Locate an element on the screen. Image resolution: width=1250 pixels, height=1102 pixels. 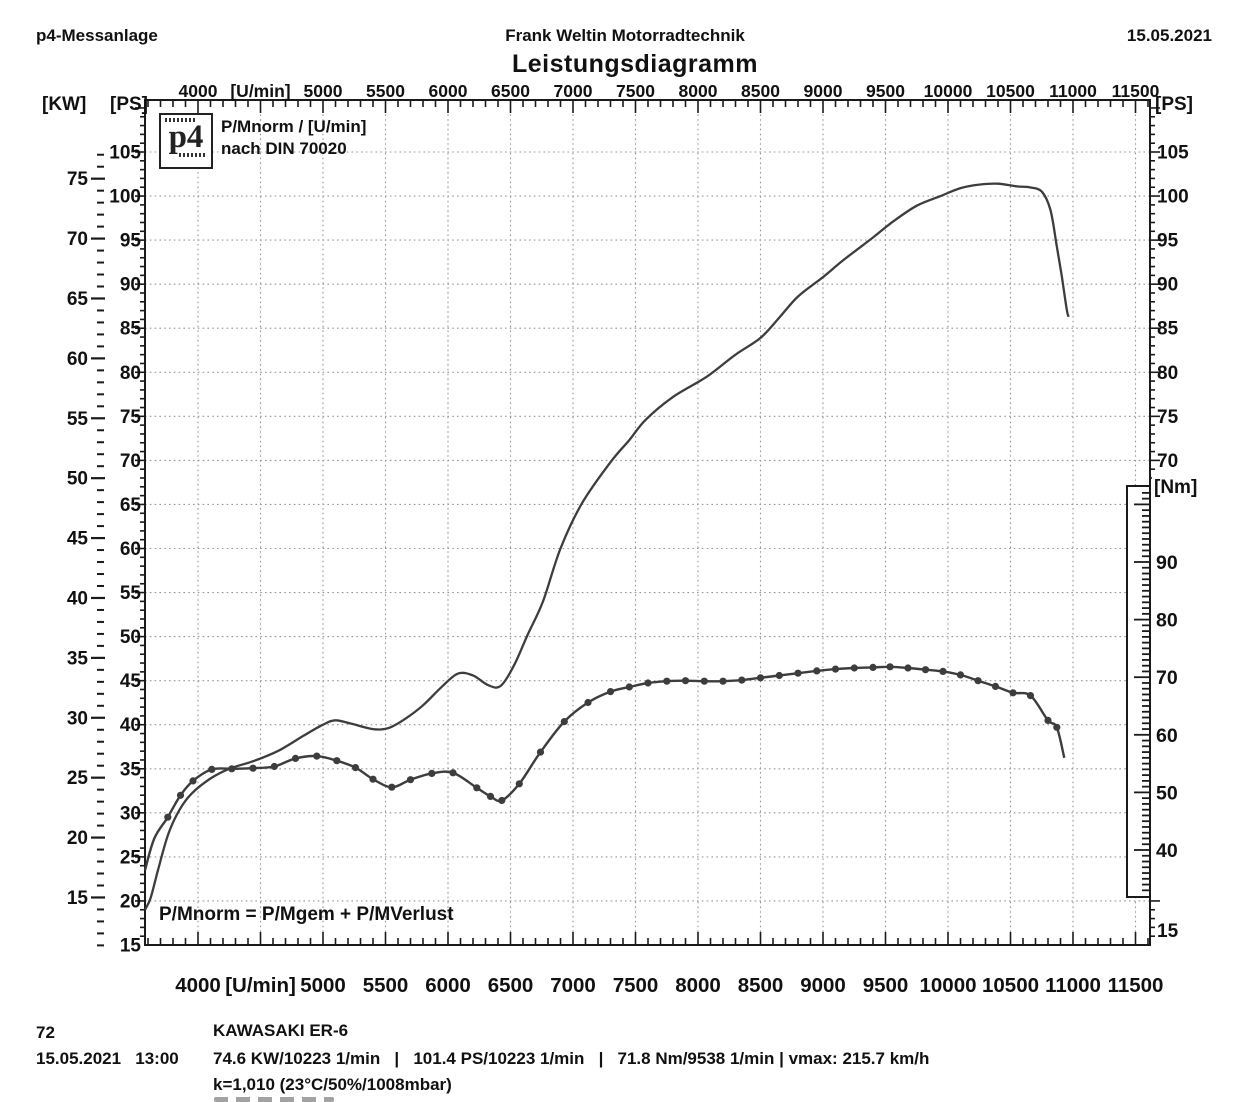
svg-text: 5000 is located at coordinates (323, 91).